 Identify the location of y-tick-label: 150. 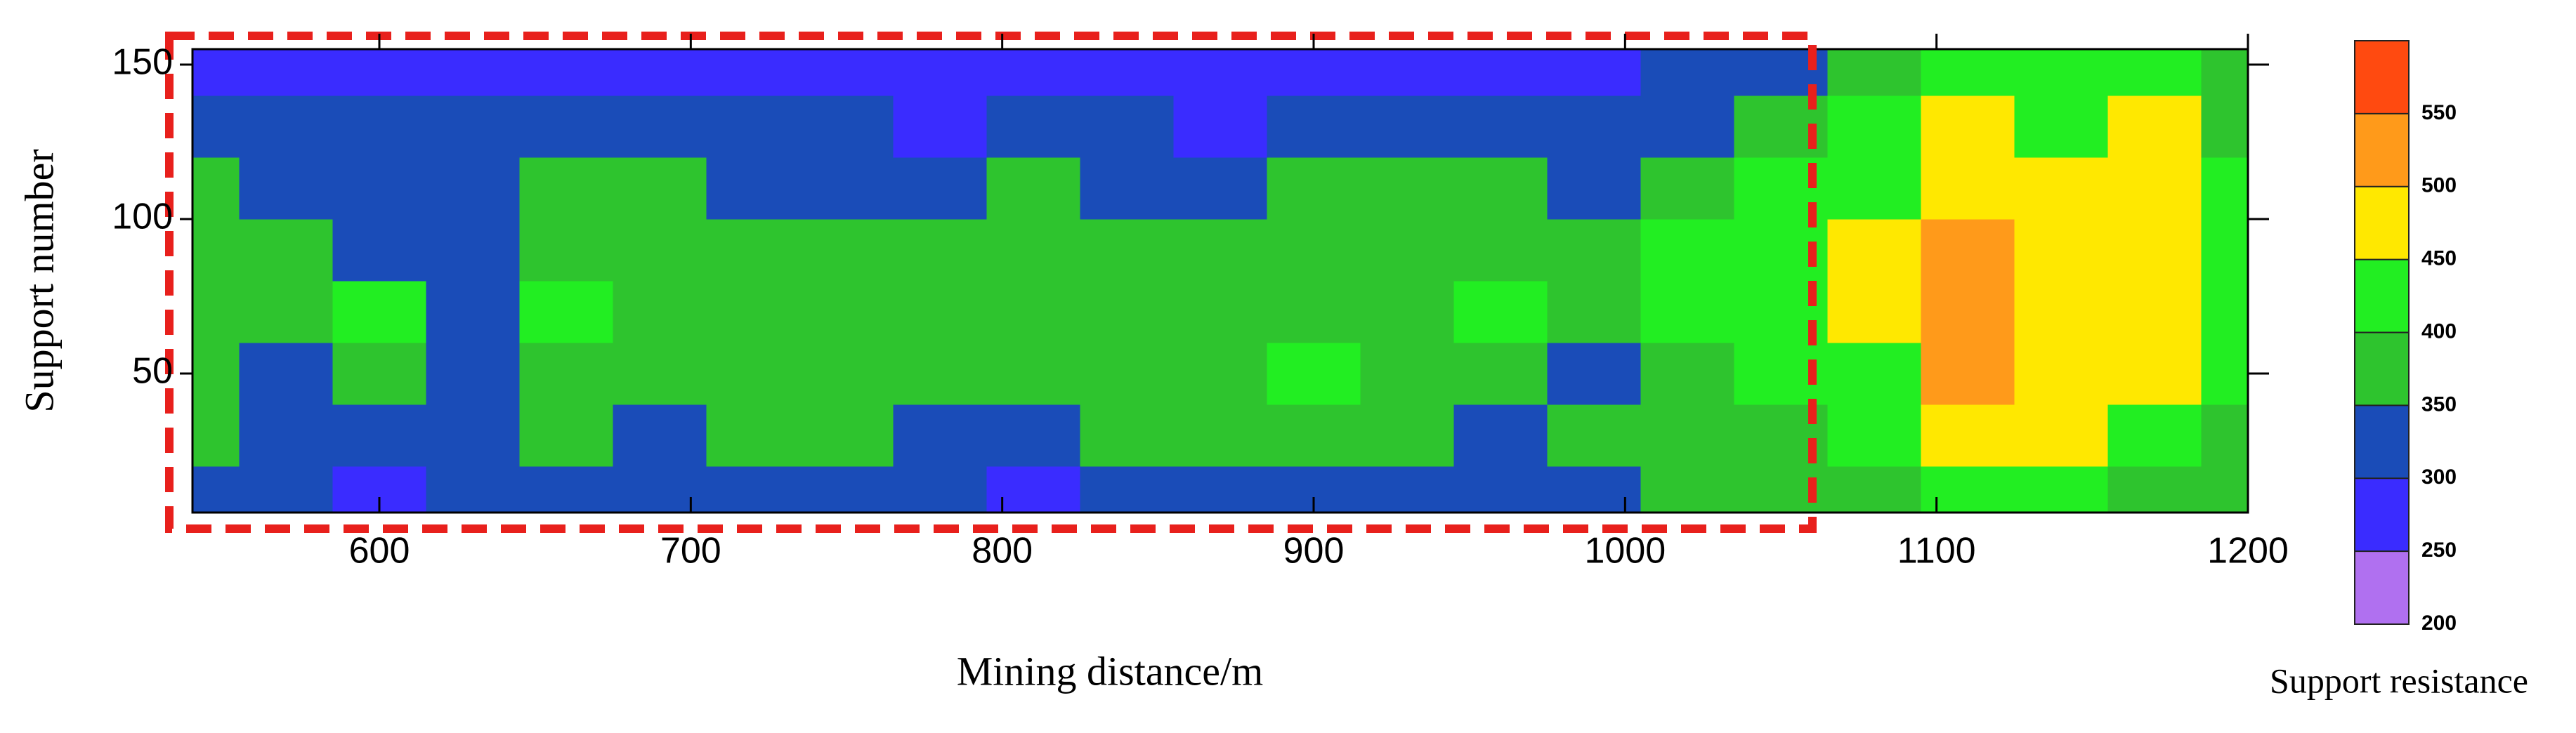
(142, 63).